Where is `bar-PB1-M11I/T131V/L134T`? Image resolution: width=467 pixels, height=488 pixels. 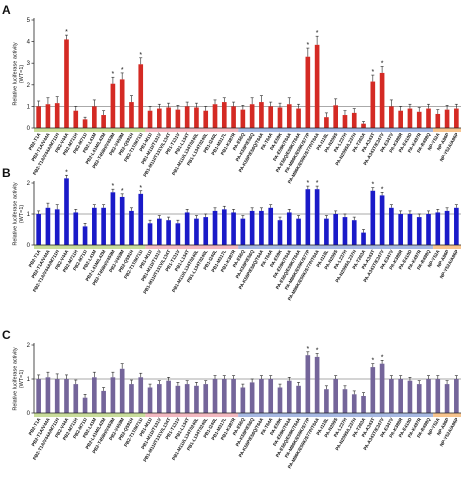 bar-PB1-M11I/T131V/L134T is located at coordinates (168, 396).